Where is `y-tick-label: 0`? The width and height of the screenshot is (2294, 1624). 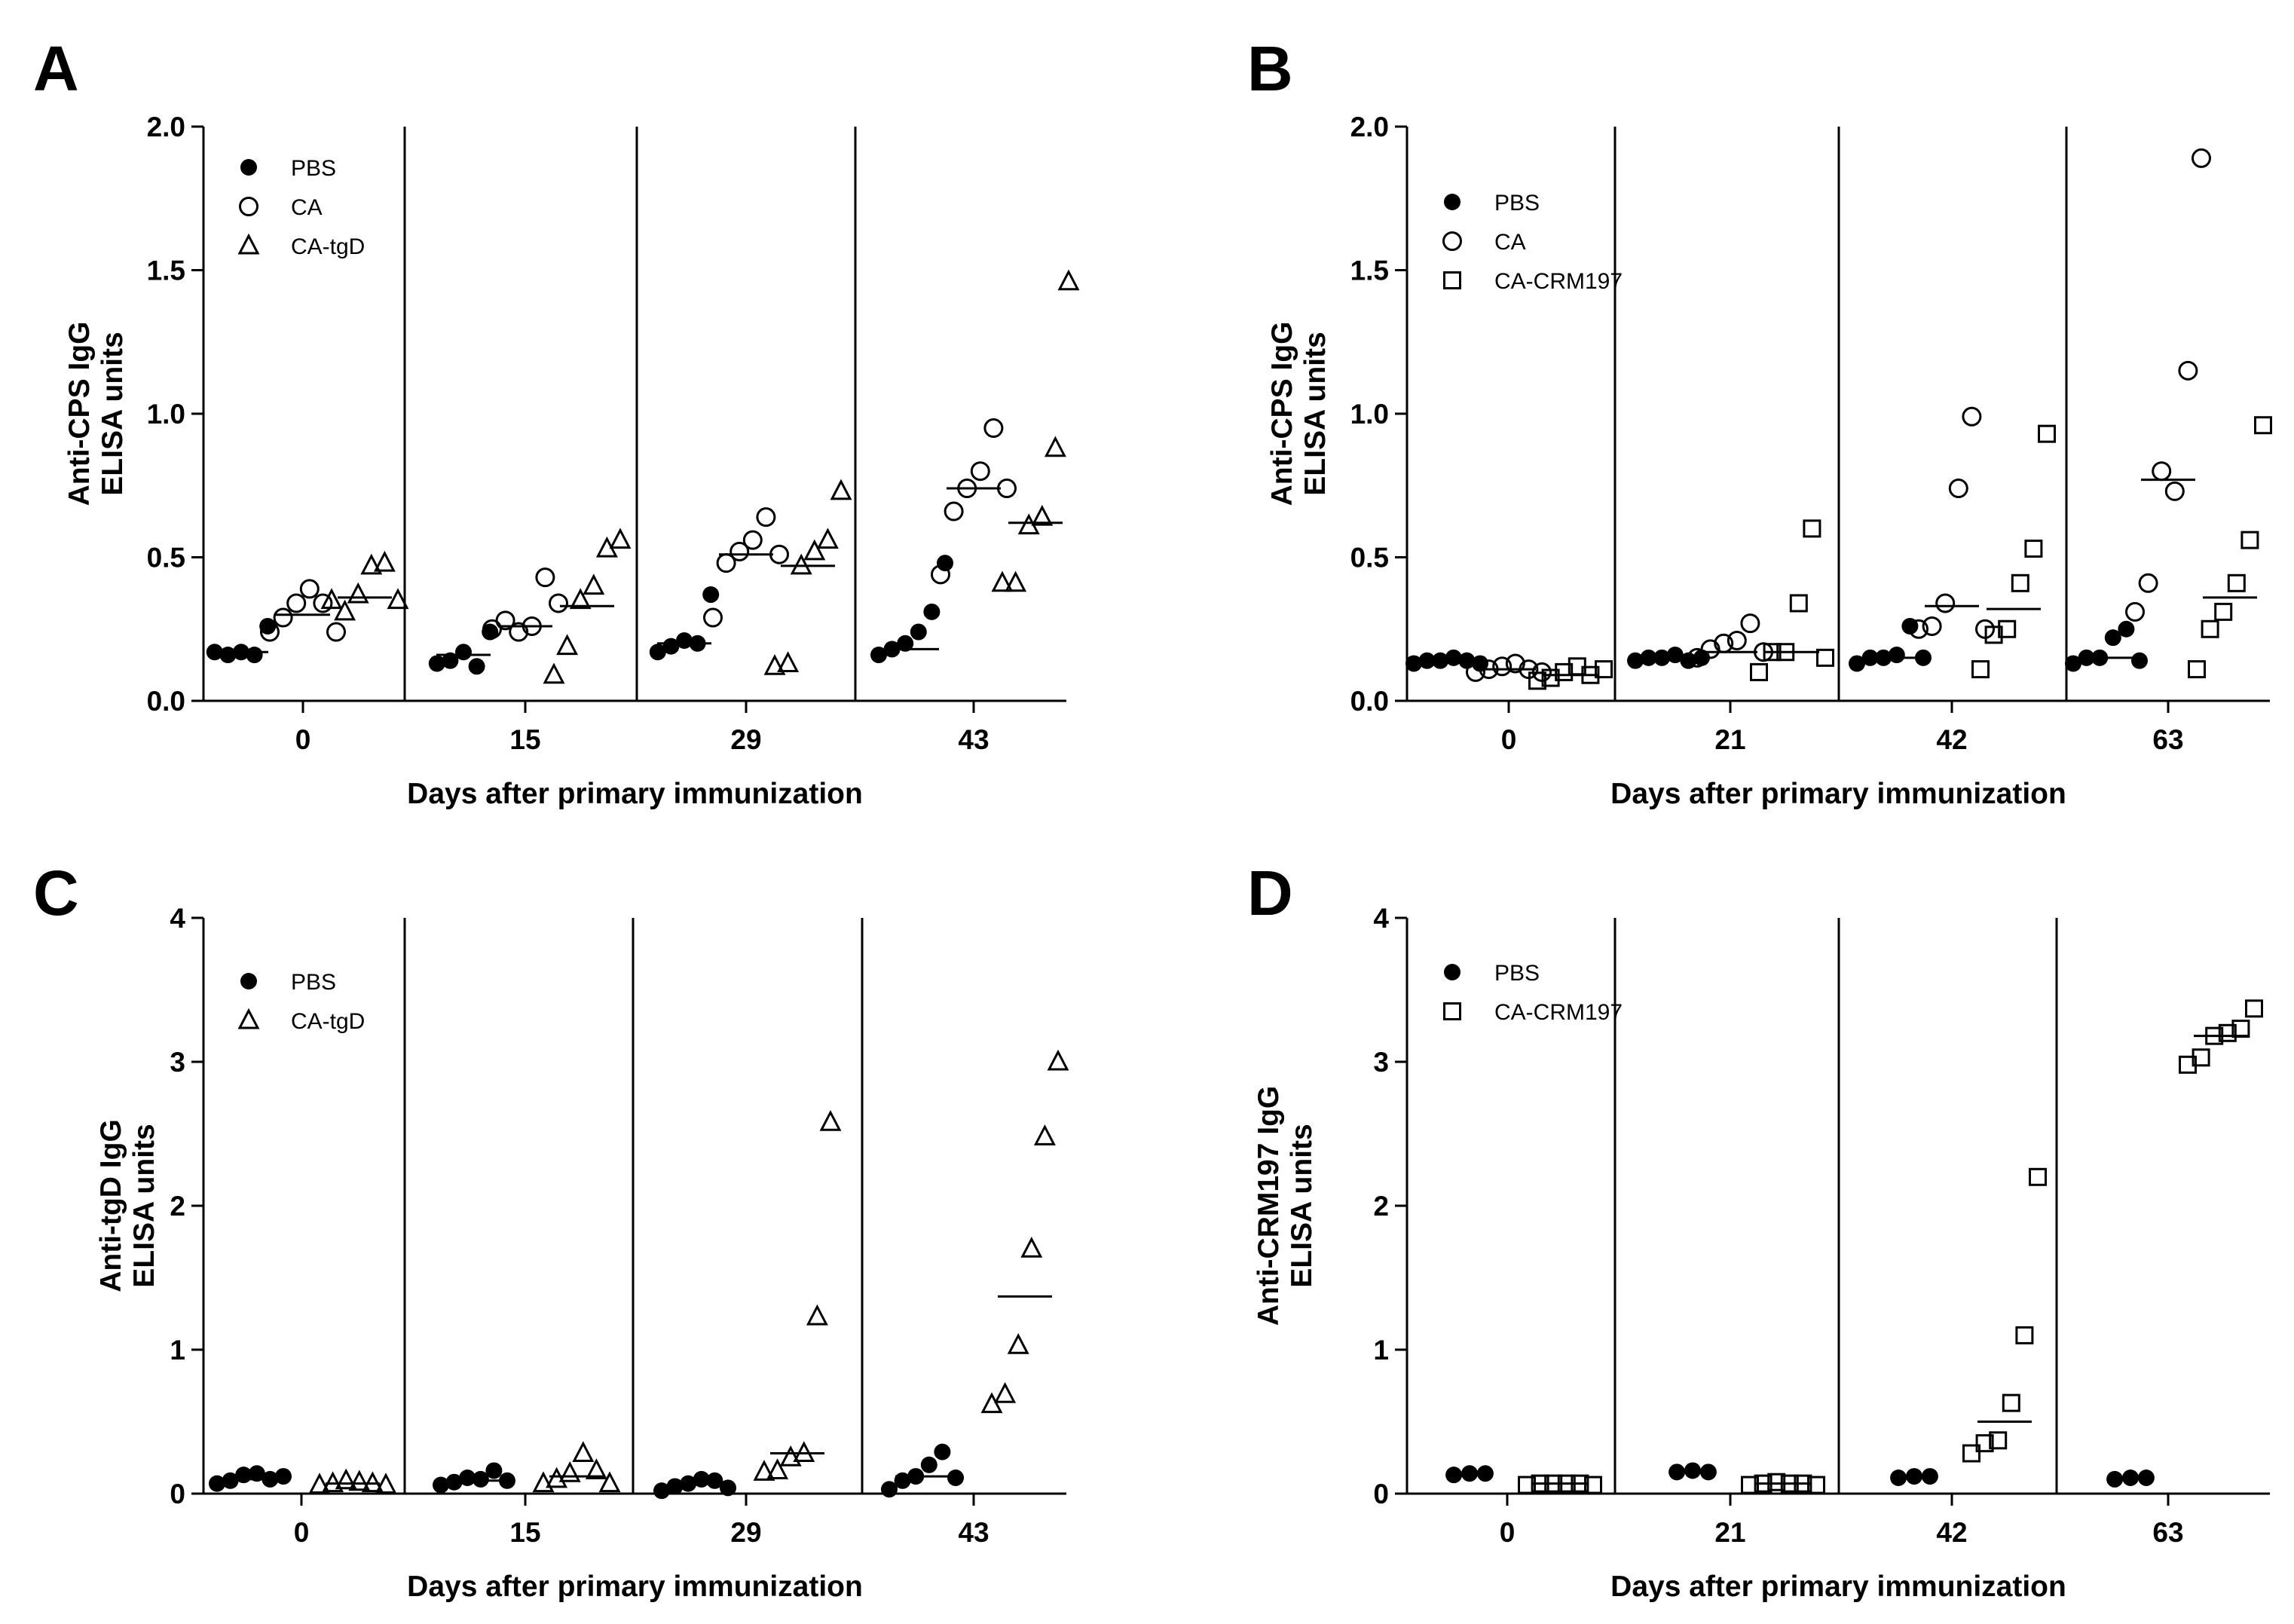
y-tick-label: 0 is located at coordinates (177, 1494).